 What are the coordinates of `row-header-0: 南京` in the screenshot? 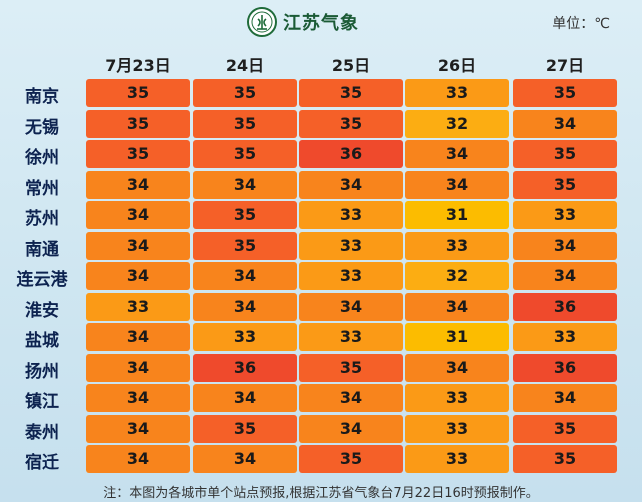 It's located at (42, 97).